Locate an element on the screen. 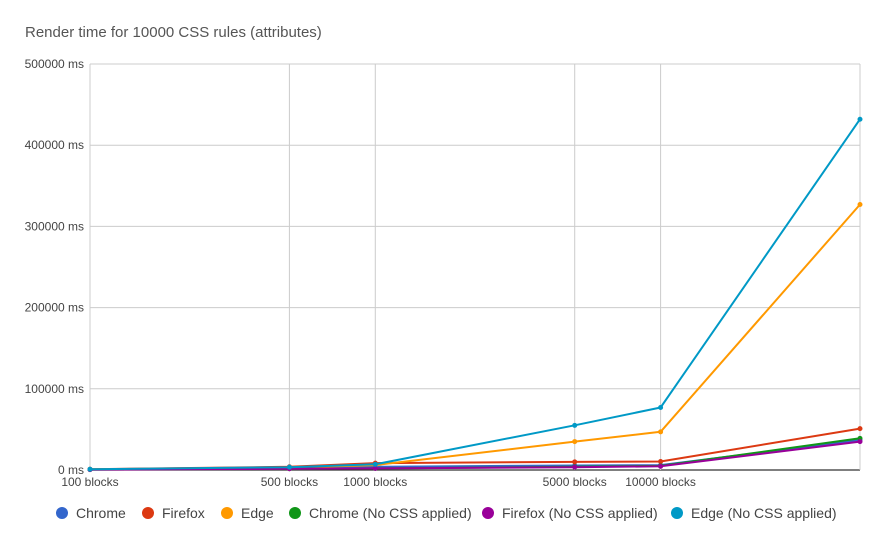 Image resolution: width=886 pixels, height=551 pixels. y-tick-label: 100000 ms is located at coordinates (54, 389).